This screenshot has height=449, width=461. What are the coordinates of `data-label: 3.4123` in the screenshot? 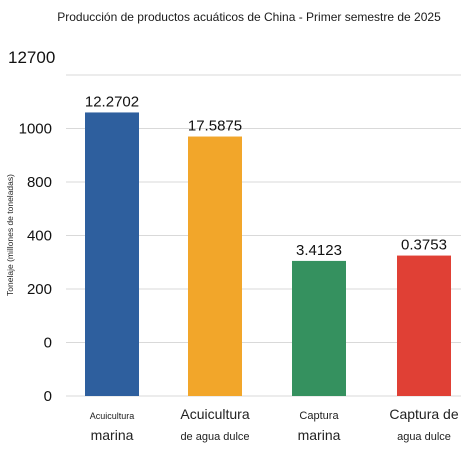 It's located at (319, 250).